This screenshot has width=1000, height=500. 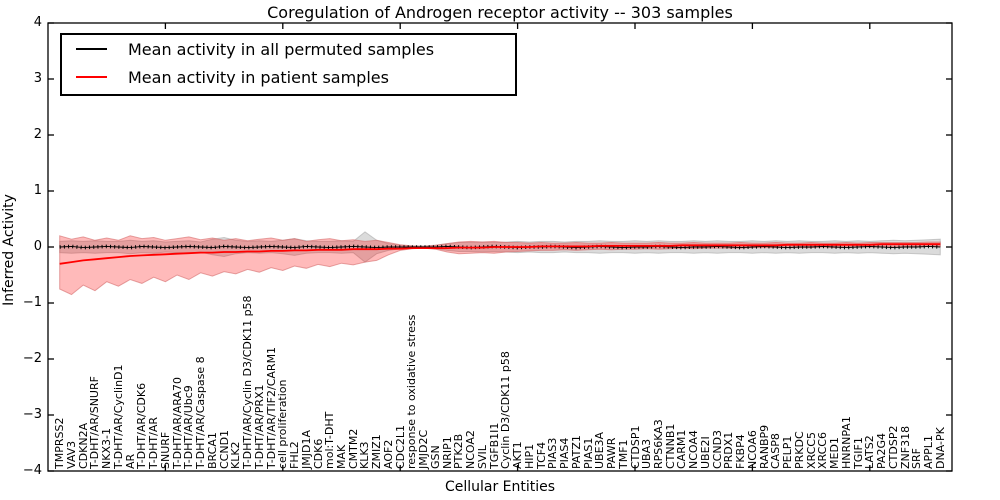 I want to click on x-tick-label: ZMIZ1, so click(x=377, y=451).